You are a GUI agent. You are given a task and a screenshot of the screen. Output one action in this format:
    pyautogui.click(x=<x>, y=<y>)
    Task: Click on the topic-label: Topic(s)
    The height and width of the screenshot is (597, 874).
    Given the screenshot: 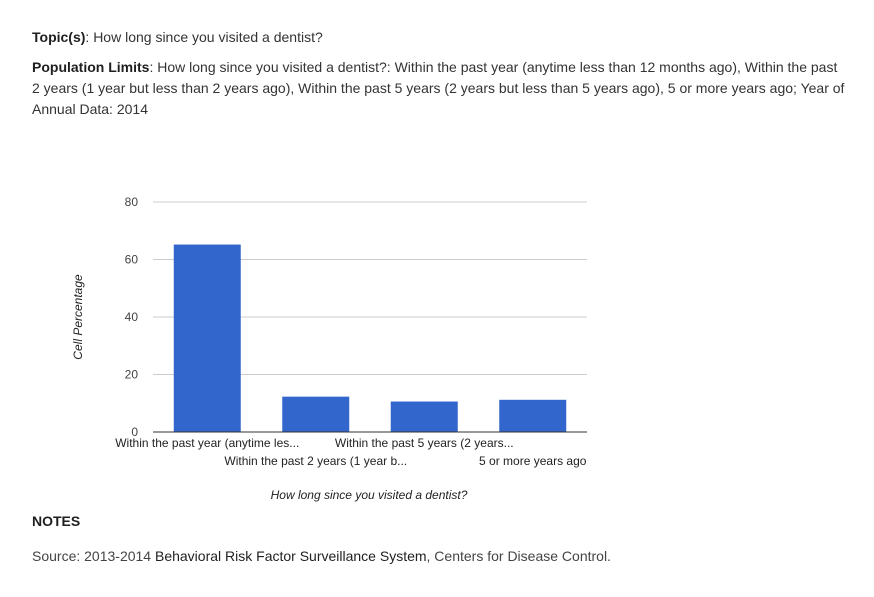 What is the action you would take?
    pyautogui.click(x=59, y=37)
    